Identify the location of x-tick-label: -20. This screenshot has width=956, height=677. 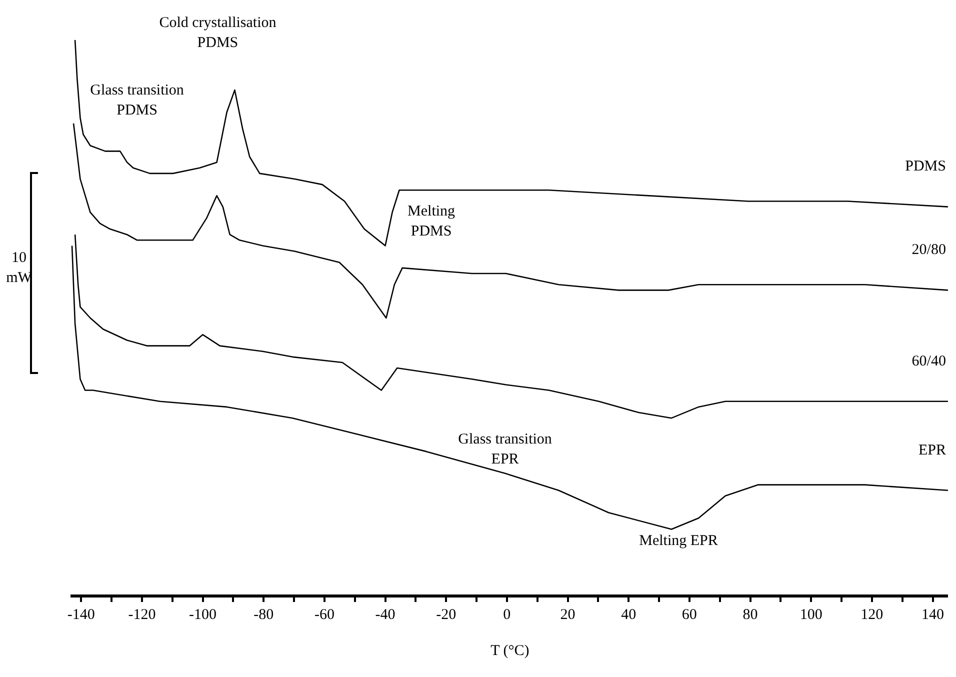
(446, 614).